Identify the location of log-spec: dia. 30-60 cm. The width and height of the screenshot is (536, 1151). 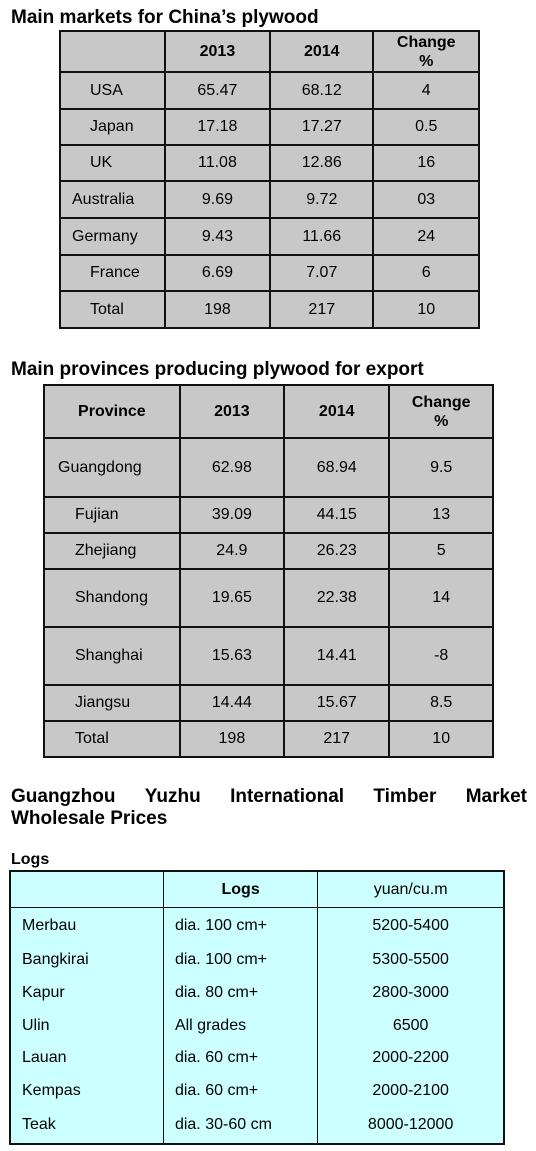
(240, 1125).